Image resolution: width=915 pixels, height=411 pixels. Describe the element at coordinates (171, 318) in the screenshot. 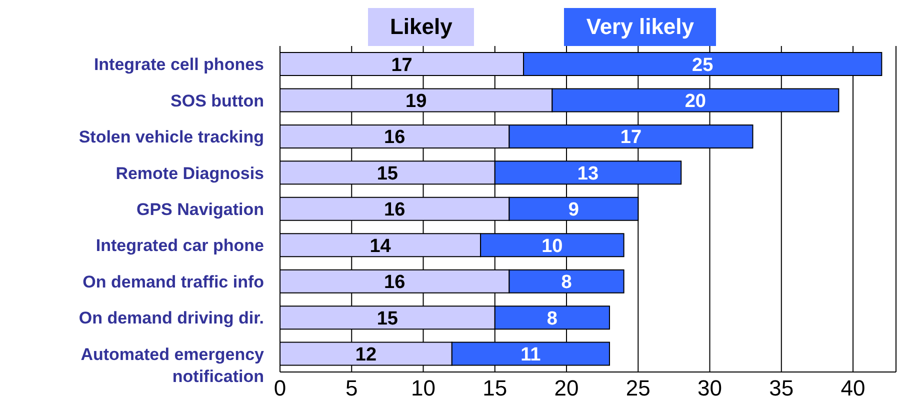

I see `y-tick-label: On demand driving dir.` at that location.